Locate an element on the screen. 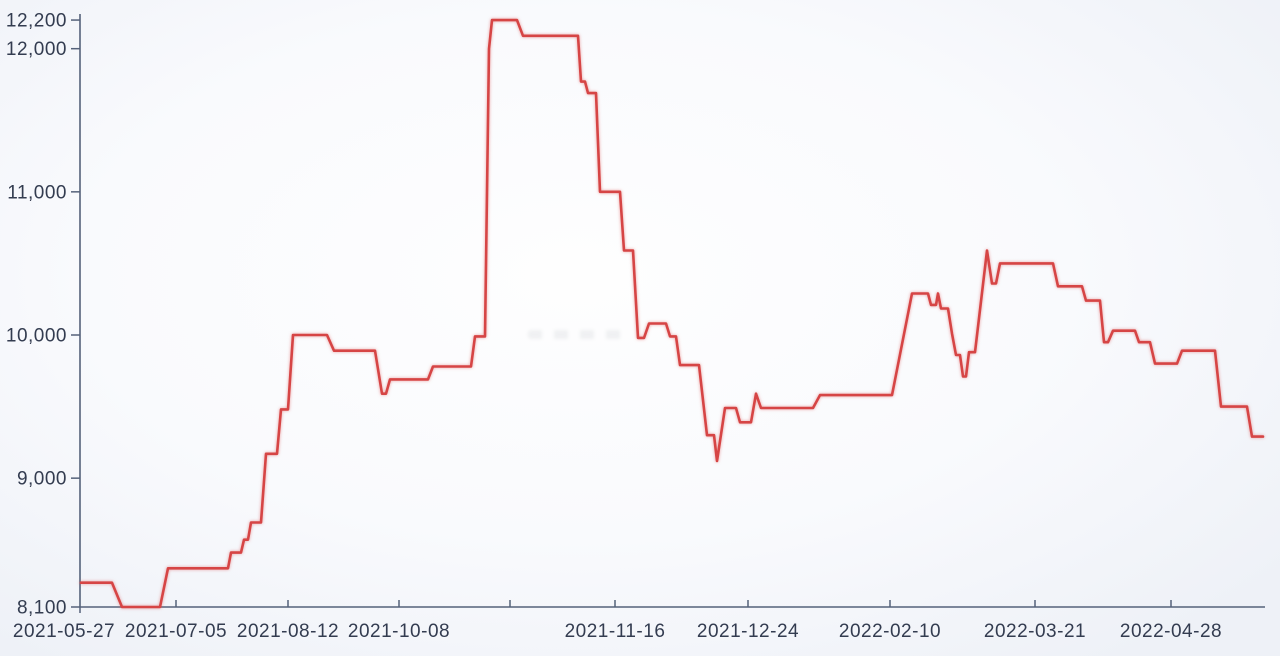 Image resolution: width=1280 pixels, height=656 pixels. y-axis-label: 10,000 is located at coordinates (36, 336).